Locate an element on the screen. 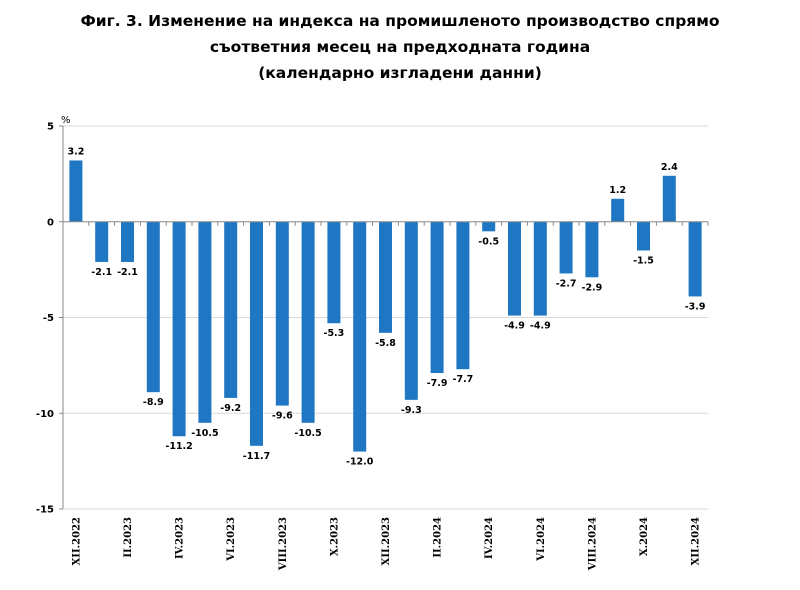  x-tick-label: IV.2024 is located at coordinates (489, 538).